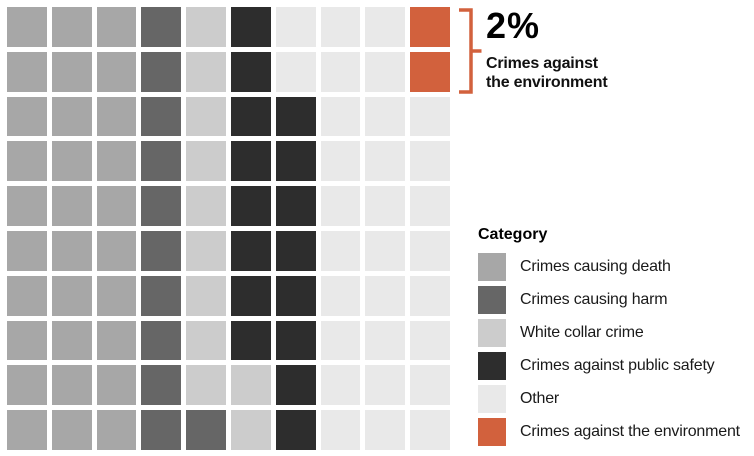  I want to click on legend-title: Category, so click(513, 234).